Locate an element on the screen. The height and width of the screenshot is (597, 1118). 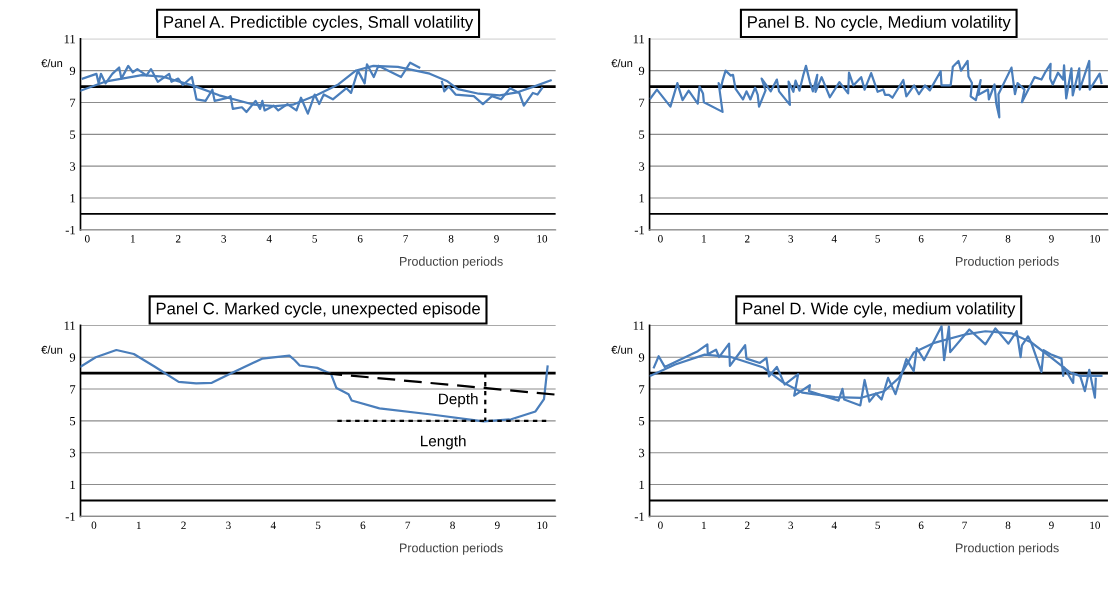
series-label: Depth is located at coordinates (458, 400).